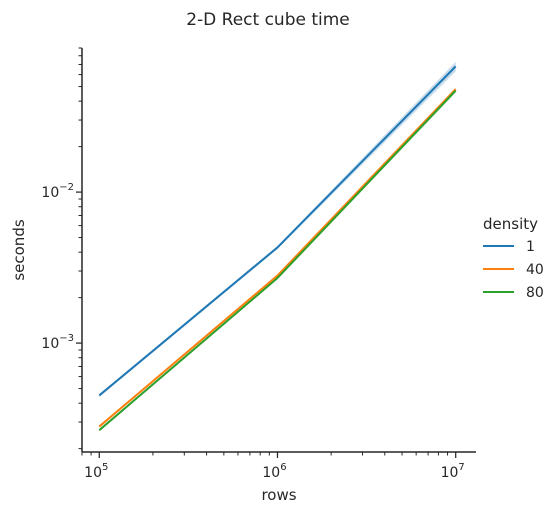 Image resolution: width=557 pixels, height=515 pixels. I want to click on x-tick-label: 10⁷, so click(453, 471).